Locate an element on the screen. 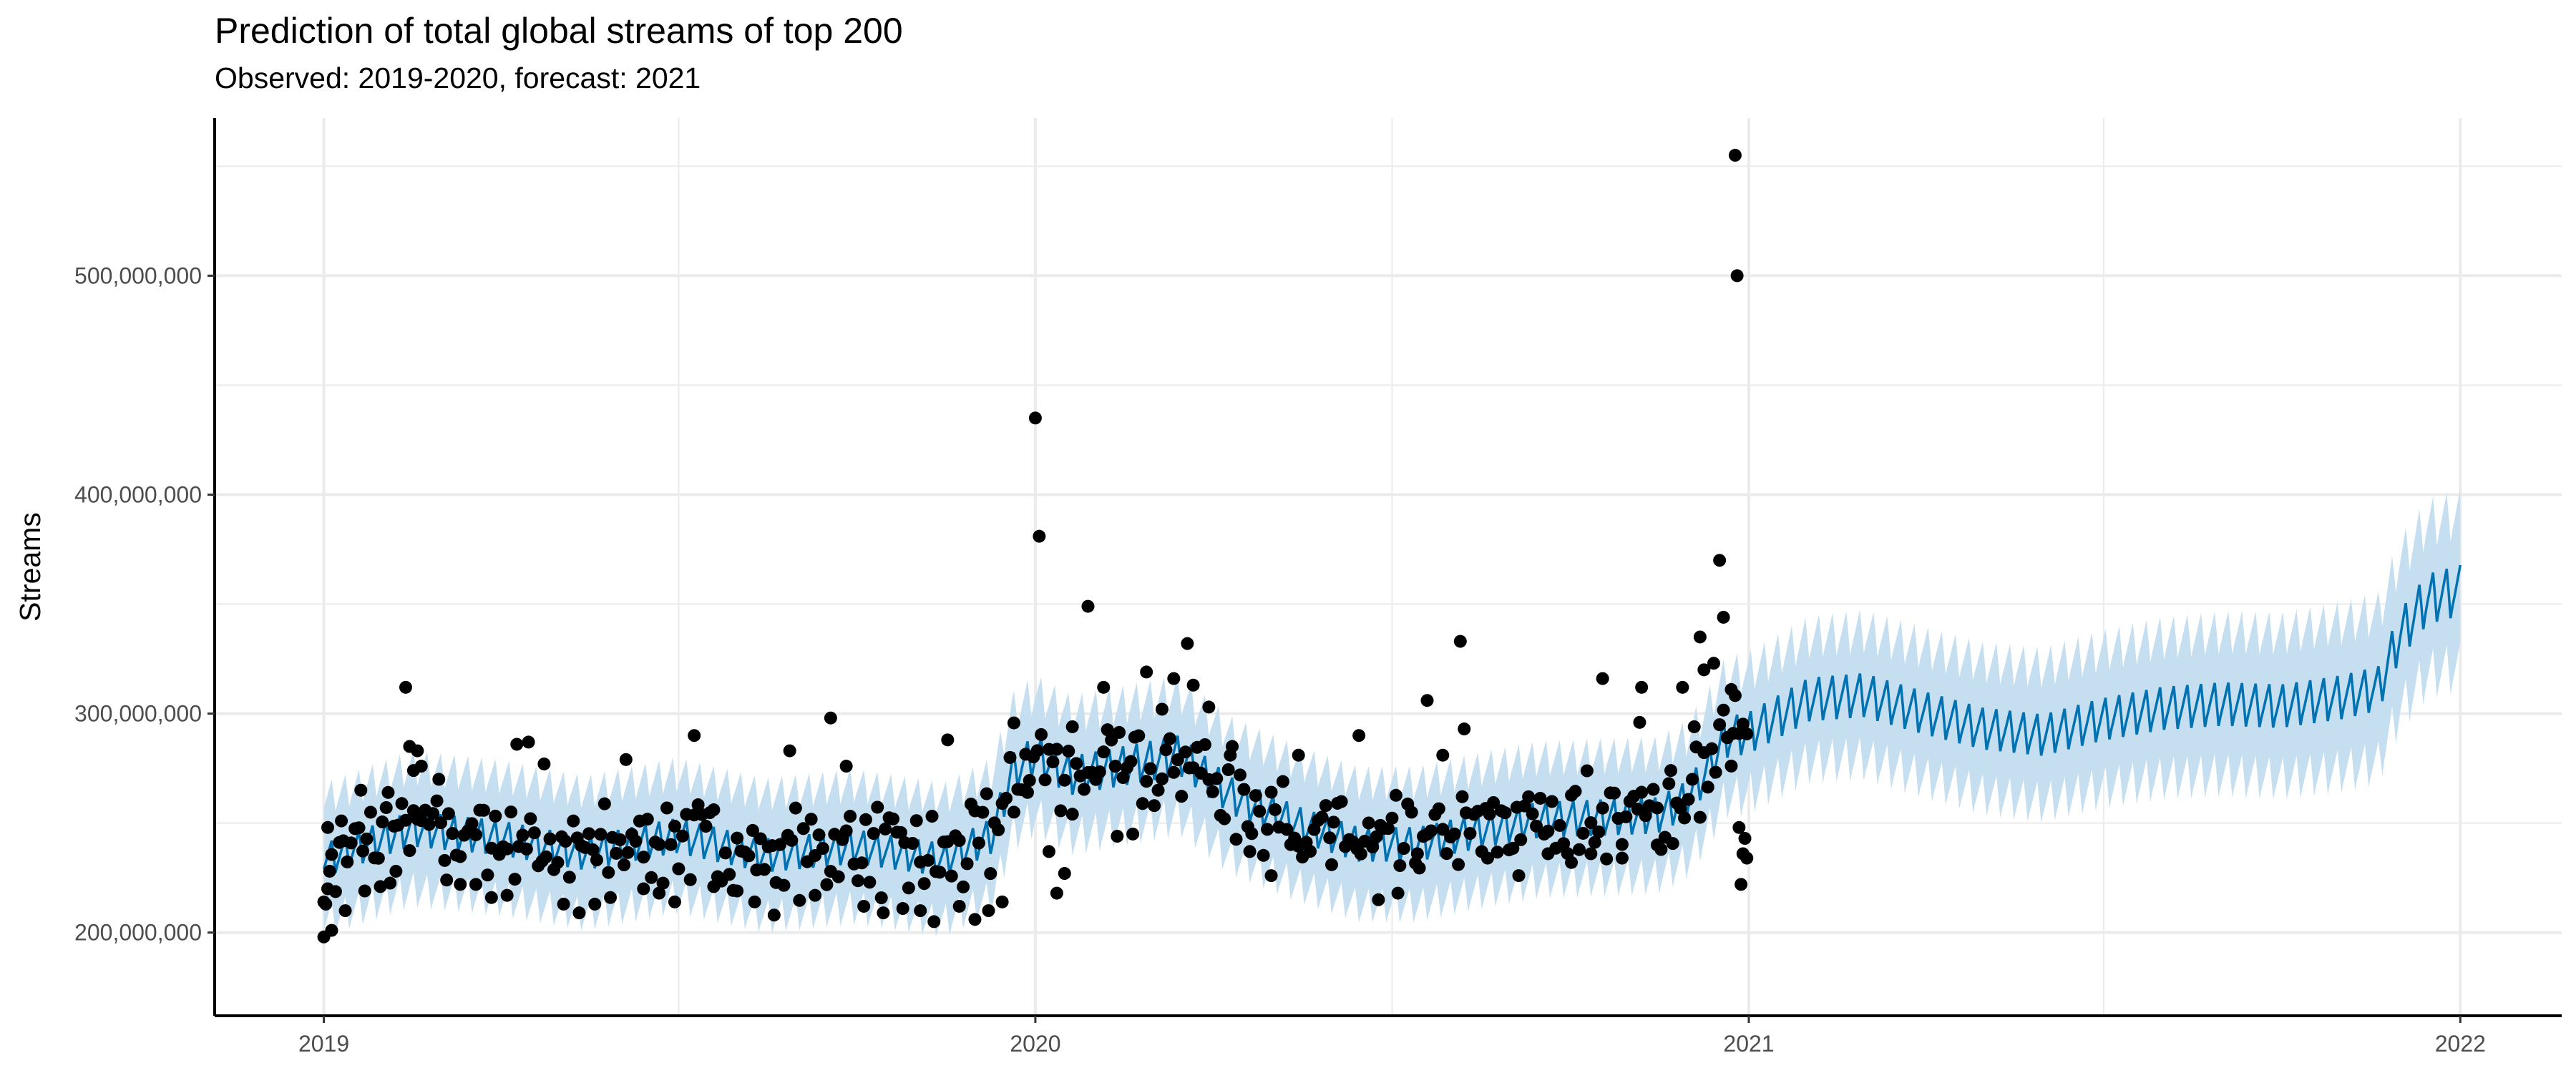  y-tick-label: 300,000,000 is located at coordinates (138, 714).